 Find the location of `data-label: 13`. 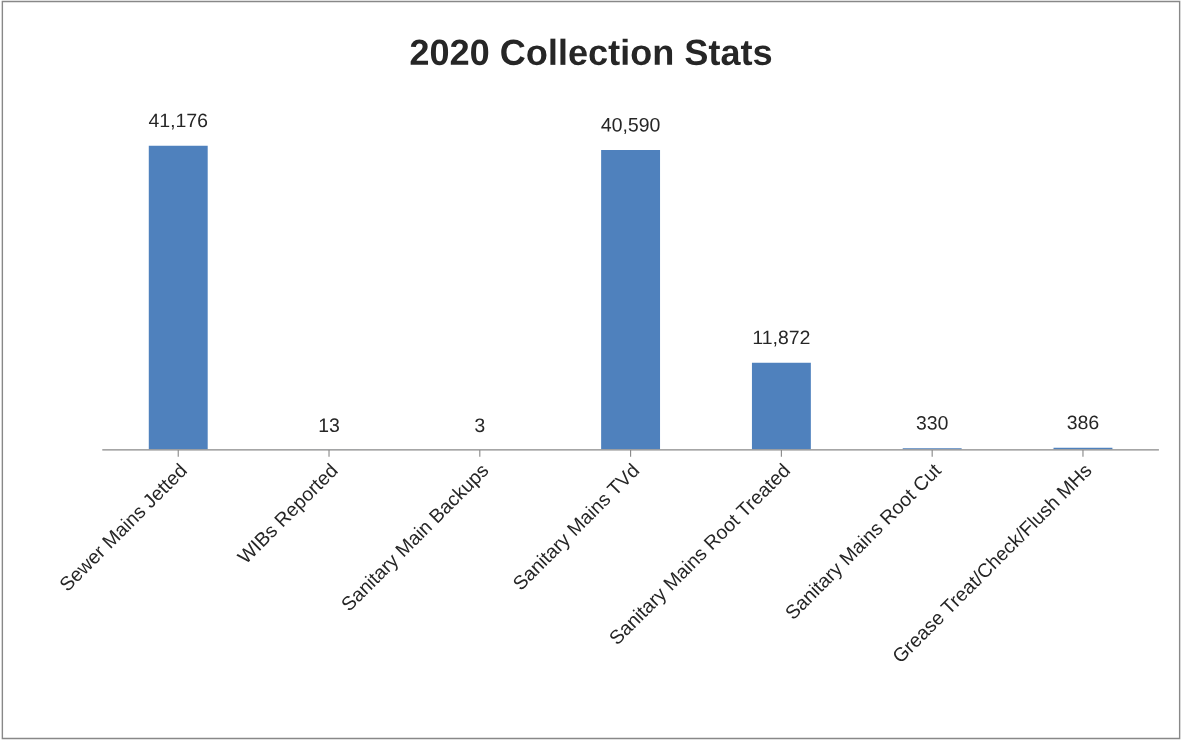

data-label: 13 is located at coordinates (329, 425).